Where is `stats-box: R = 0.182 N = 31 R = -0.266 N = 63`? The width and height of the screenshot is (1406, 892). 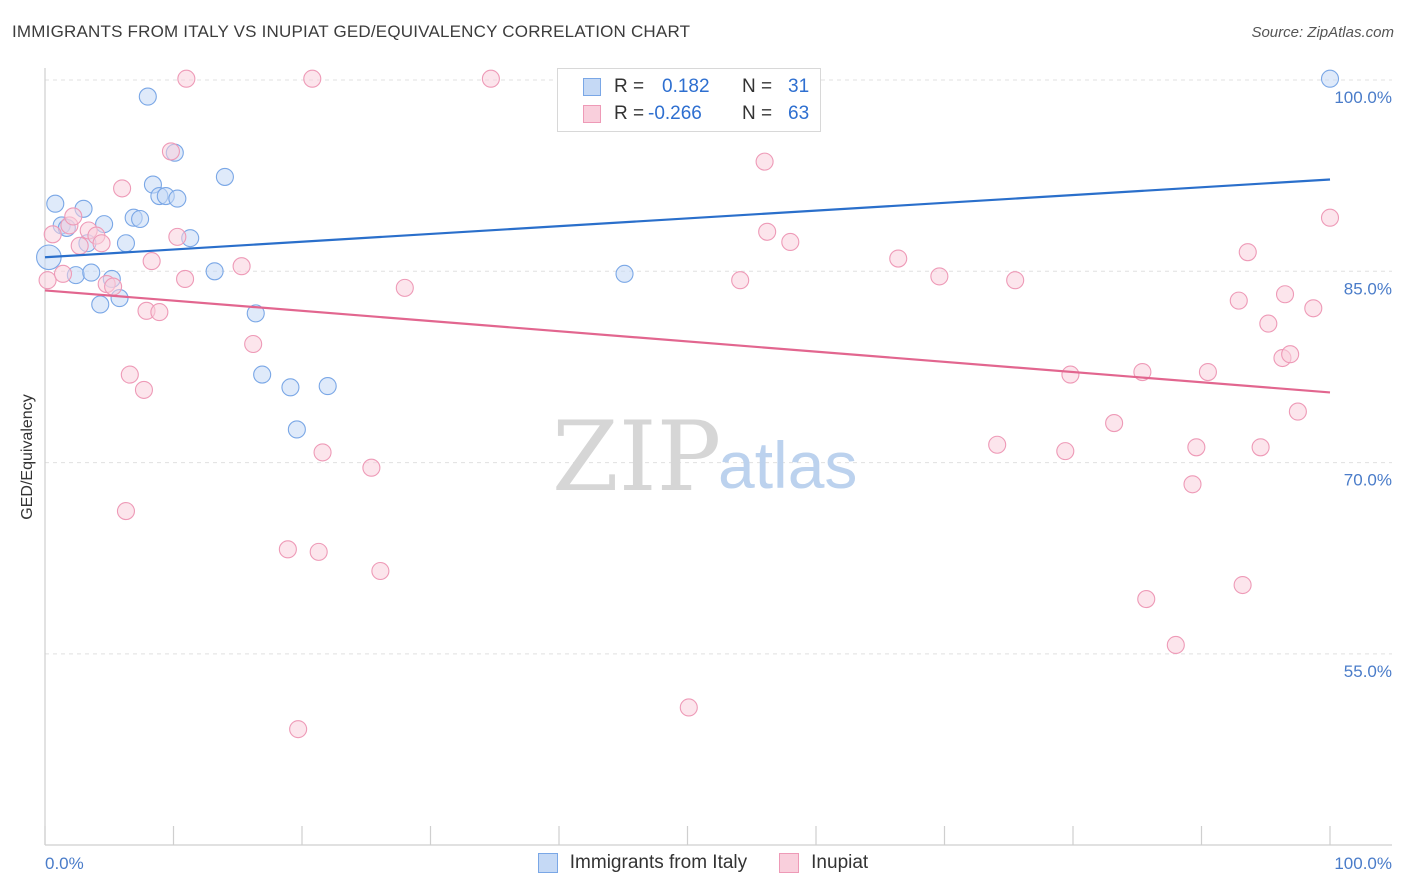
stats-box: R = 0.182 N = 31 R = -0.266 N = 63 is located at coordinates (689, 100).